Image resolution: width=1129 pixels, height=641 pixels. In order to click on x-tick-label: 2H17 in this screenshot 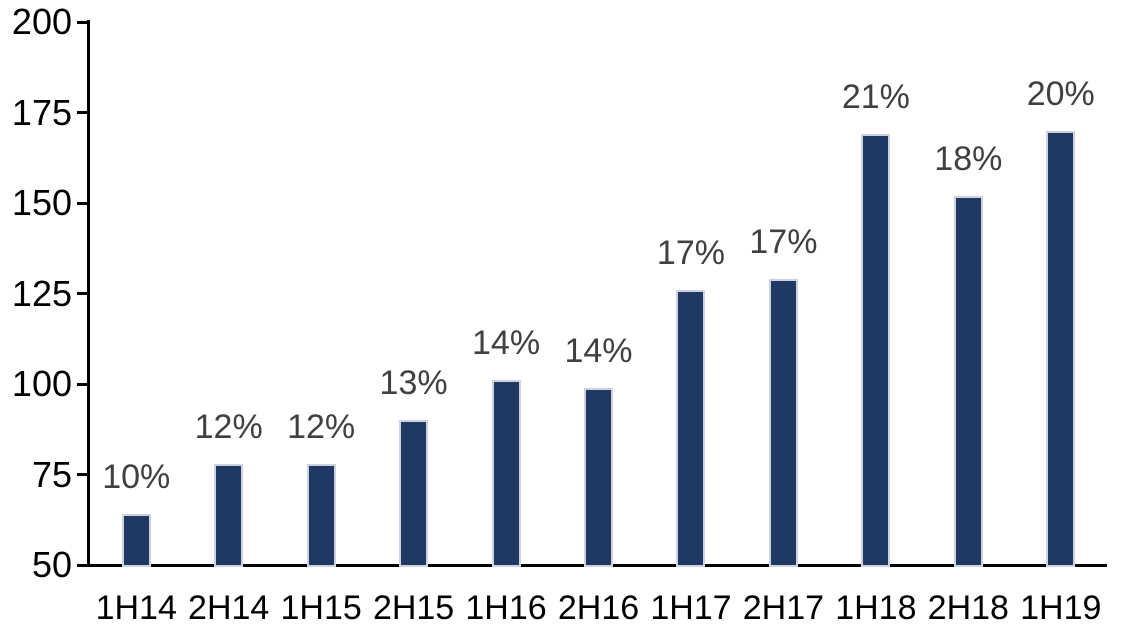, I will do `click(783, 608)`.